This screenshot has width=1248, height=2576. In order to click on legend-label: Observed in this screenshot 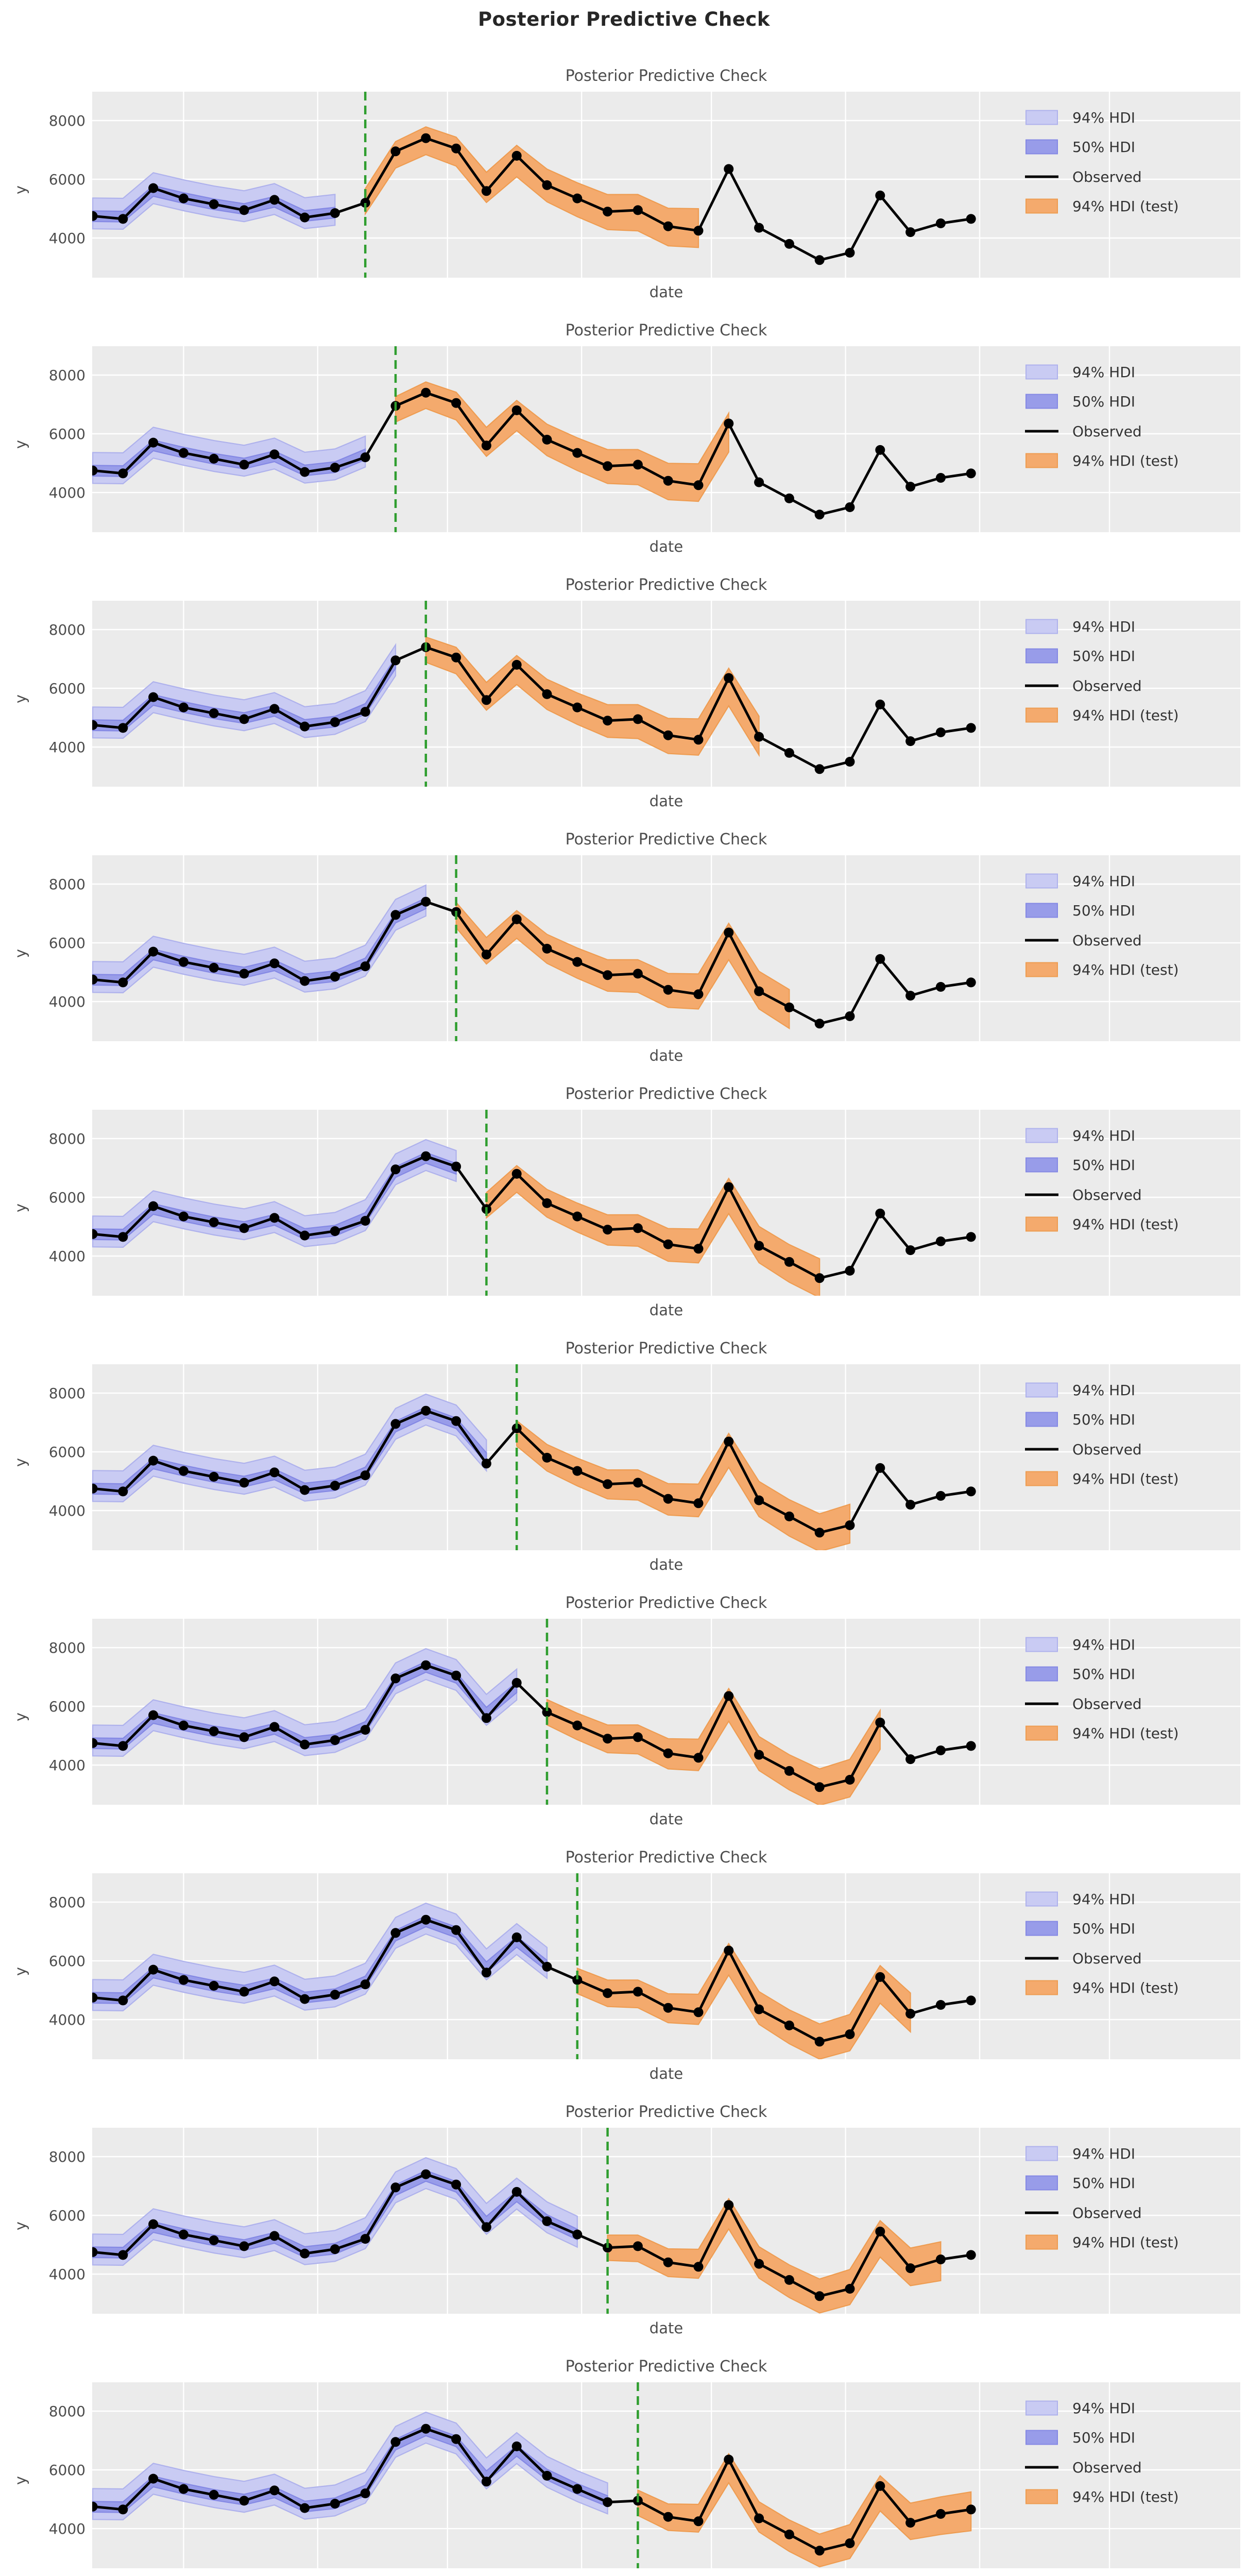, I will do `click(1107, 940)`.